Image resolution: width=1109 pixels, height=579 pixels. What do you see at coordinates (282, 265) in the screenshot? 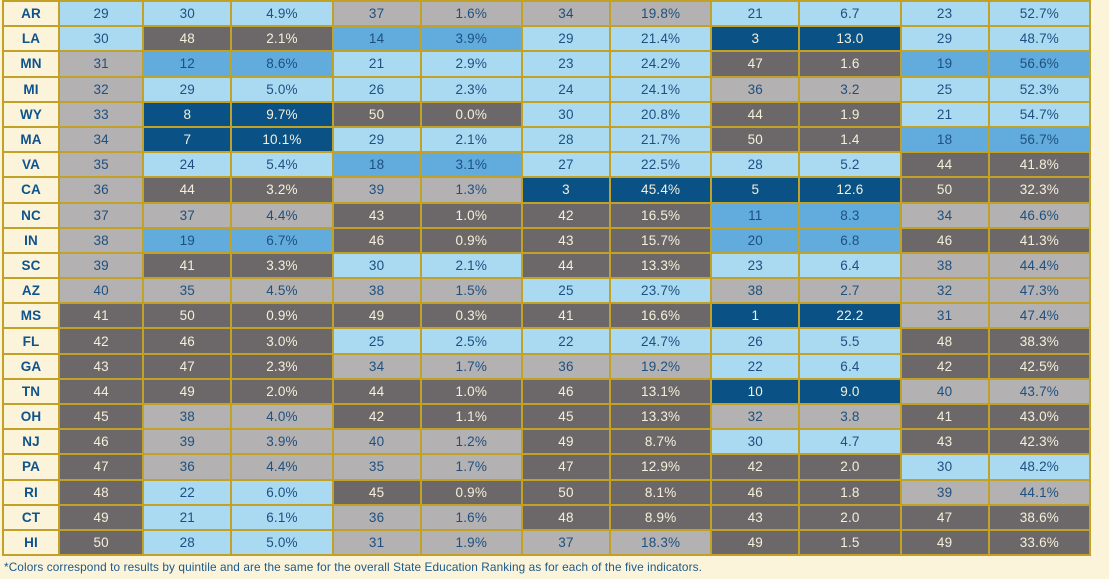
I see `indicator-value-cell: 3.3%` at bounding box center [282, 265].